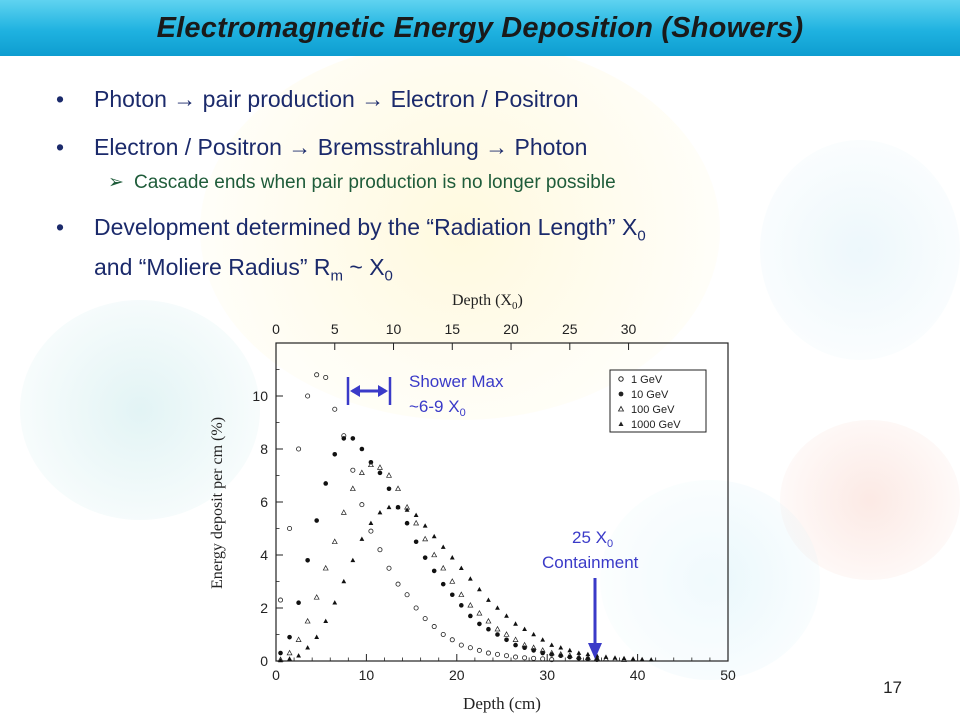 This screenshot has height=720, width=960. I want to click on arrow-down-icon, so click(595, 651).